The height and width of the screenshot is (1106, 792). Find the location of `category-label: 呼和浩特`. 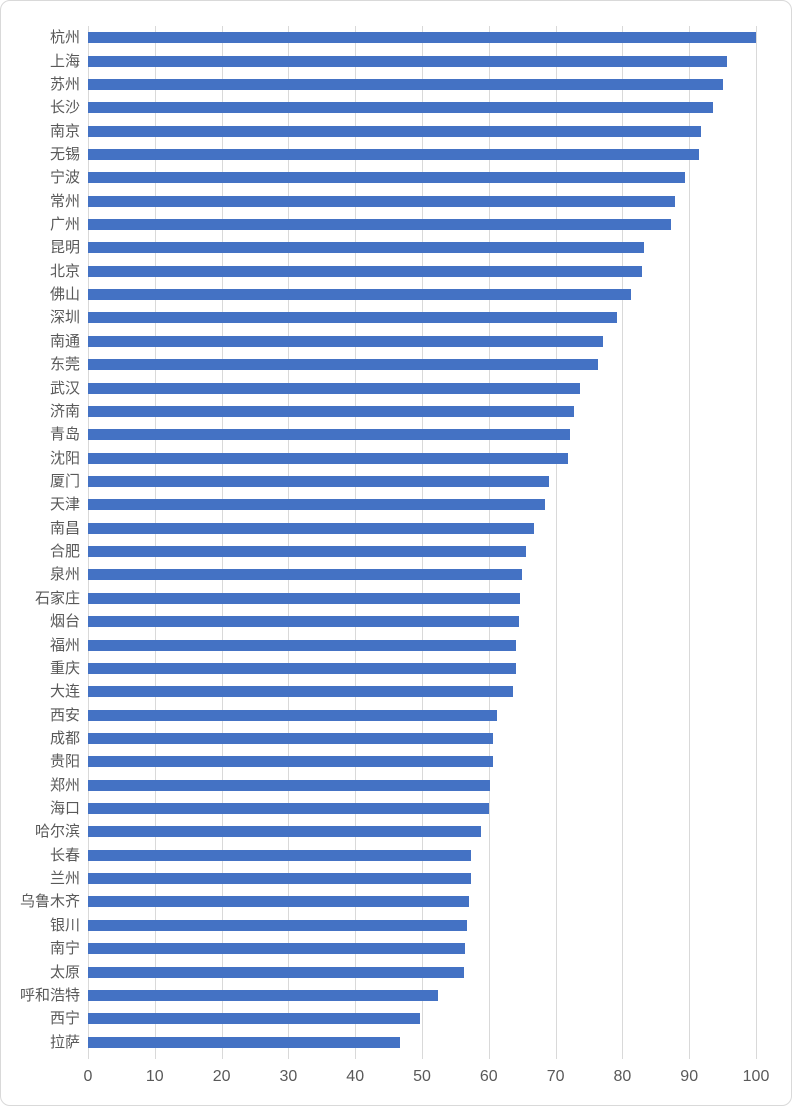

category-label: 呼和浩特 is located at coordinates (49, 995).